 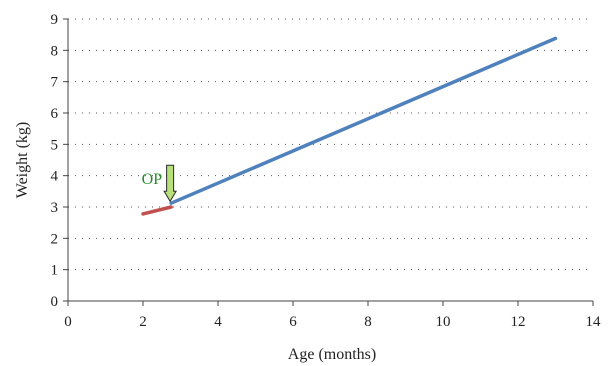 What do you see at coordinates (55, 208) in the screenshot?
I see `y-tick-label-3: 3` at bounding box center [55, 208].